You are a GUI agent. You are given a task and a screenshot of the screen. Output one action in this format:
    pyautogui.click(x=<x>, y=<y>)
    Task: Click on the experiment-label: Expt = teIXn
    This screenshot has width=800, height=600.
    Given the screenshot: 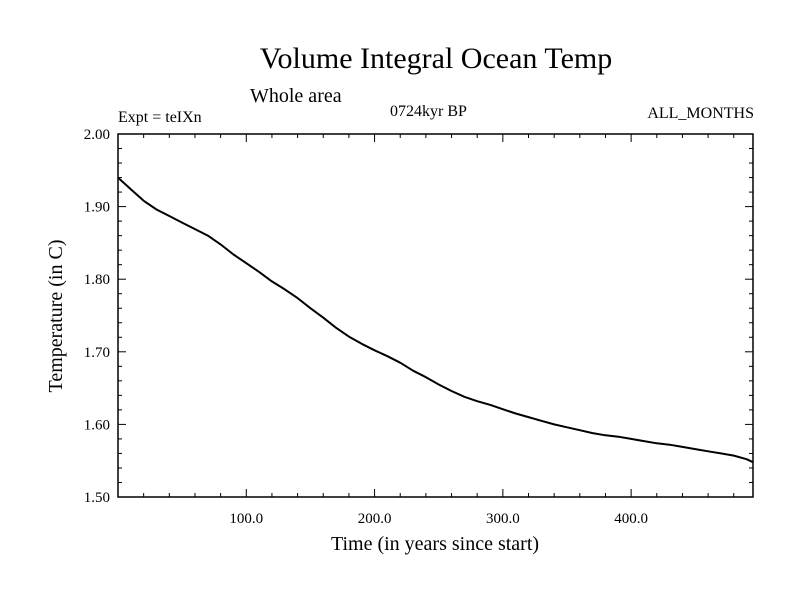 What is the action you would take?
    pyautogui.click(x=160, y=117)
    